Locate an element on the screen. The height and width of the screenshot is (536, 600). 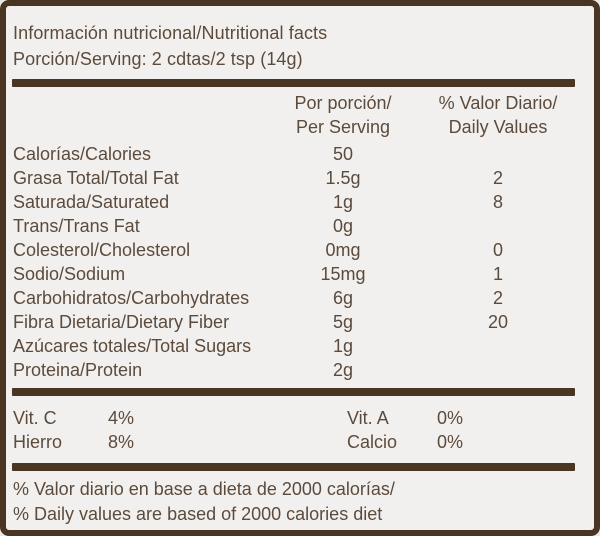
nutrient-name: Grasa Total/Total Fat is located at coordinates (96, 178).